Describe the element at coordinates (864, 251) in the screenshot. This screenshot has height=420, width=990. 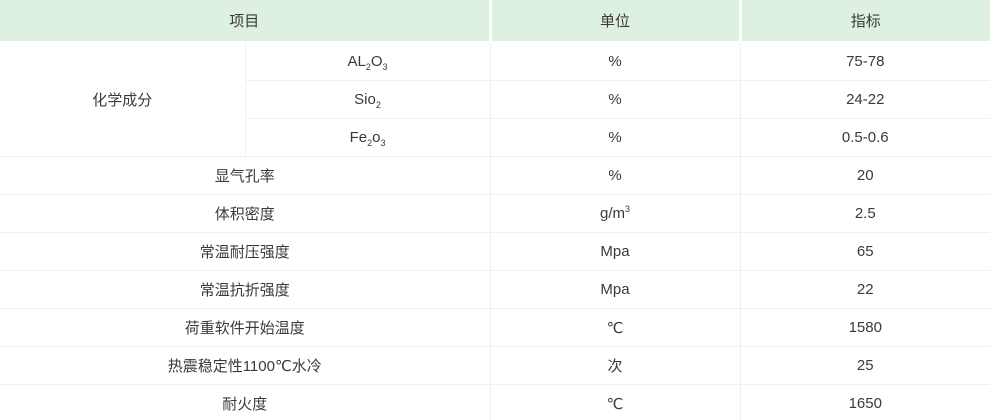
I see `value-cell: 65` at that location.